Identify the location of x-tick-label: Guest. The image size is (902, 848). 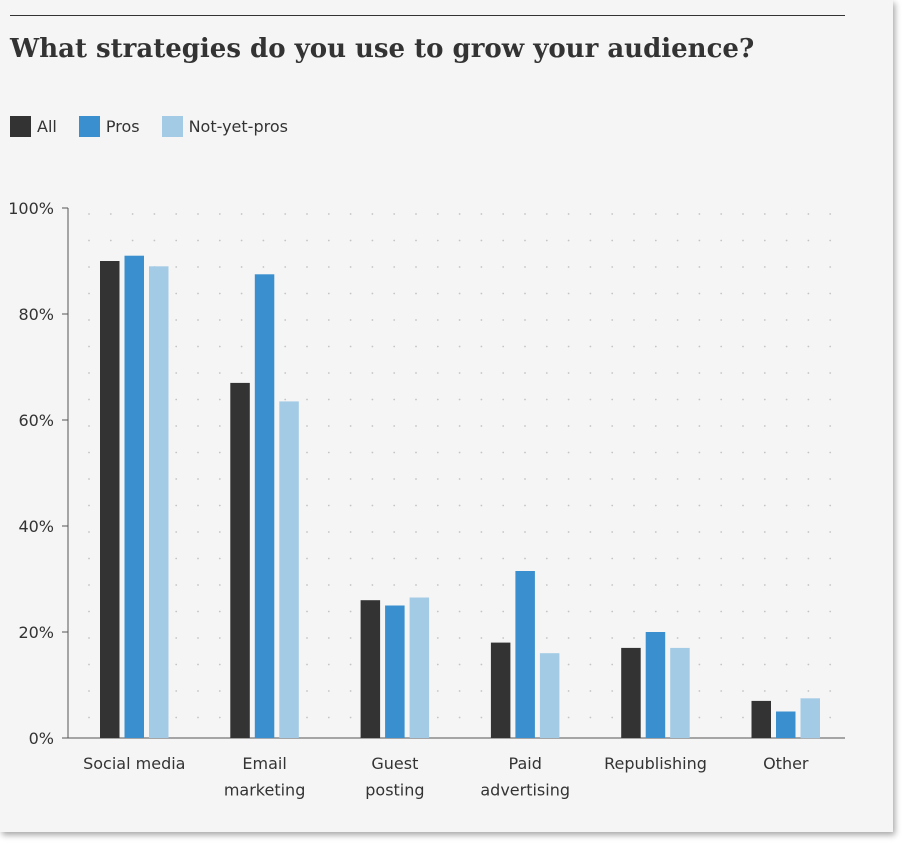
(394, 763).